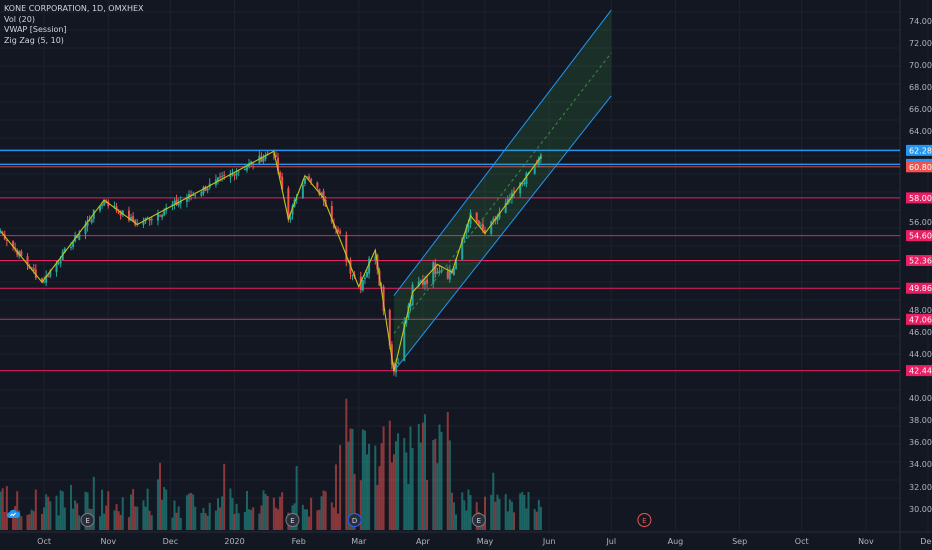  Describe the element at coordinates (423, 541) in the screenshot. I see `time-tick-label: Apr` at that location.